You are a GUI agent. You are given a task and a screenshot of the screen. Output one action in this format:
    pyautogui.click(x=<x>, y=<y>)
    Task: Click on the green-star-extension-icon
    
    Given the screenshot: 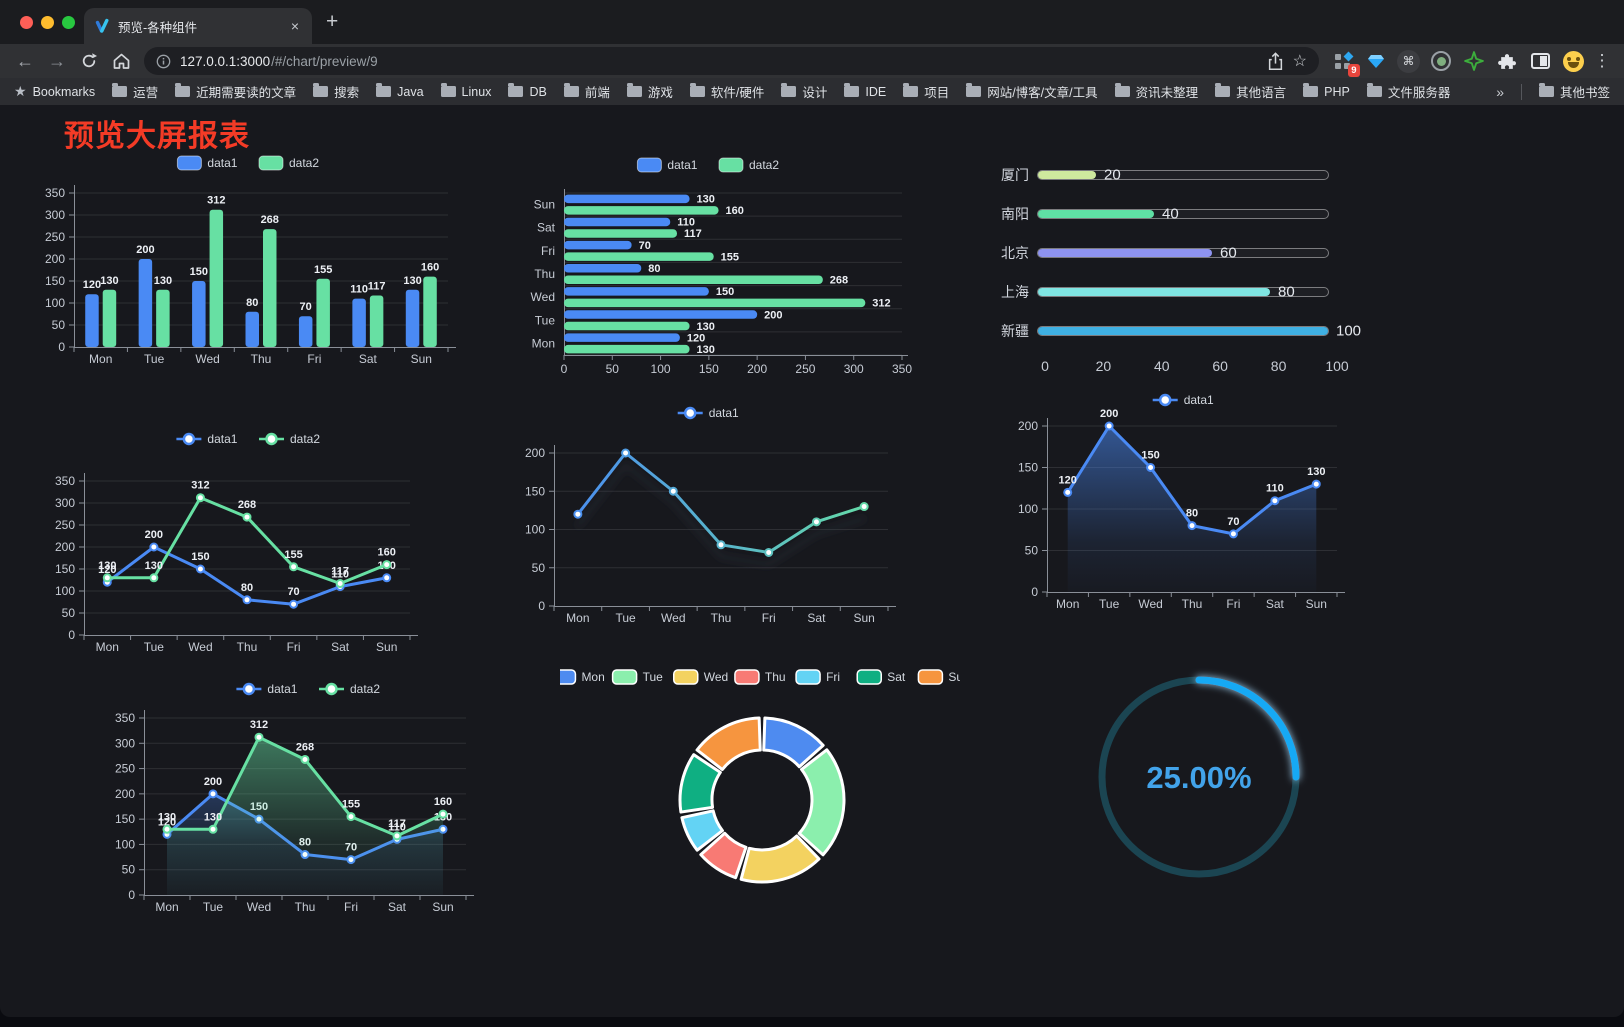 What is the action you would take?
    pyautogui.click(x=1474, y=61)
    